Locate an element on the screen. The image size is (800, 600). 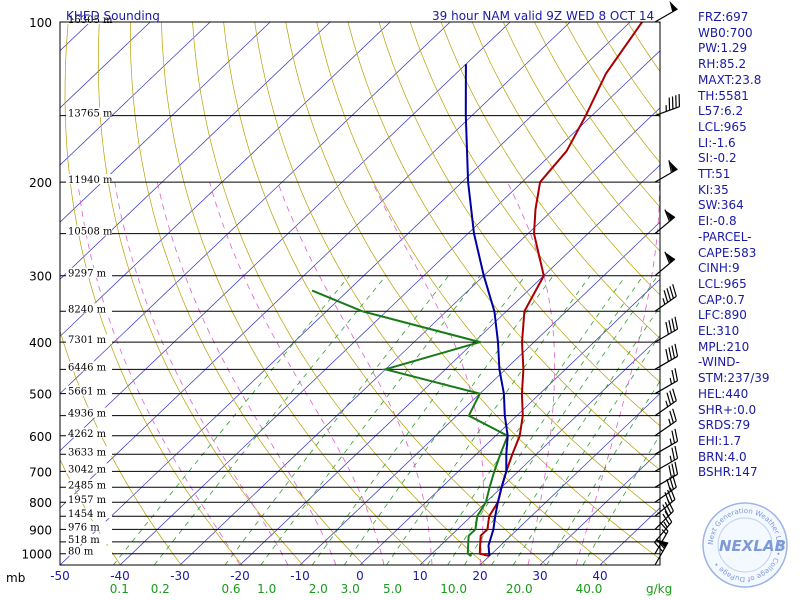
mixing-ratio-label: 1.0 is located at coordinates (266, 589).